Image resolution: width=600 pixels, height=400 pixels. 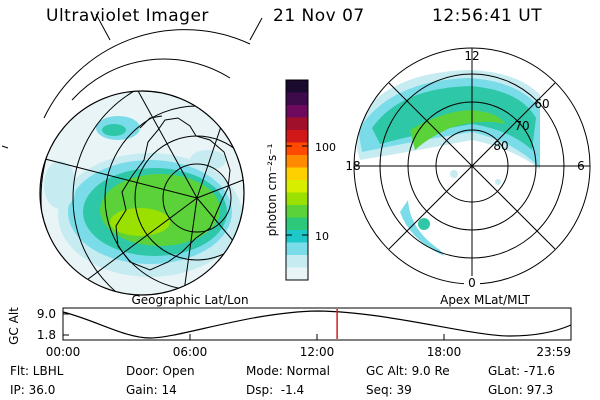 I want to click on colorbar-tick-100: 100, so click(x=325, y=147).